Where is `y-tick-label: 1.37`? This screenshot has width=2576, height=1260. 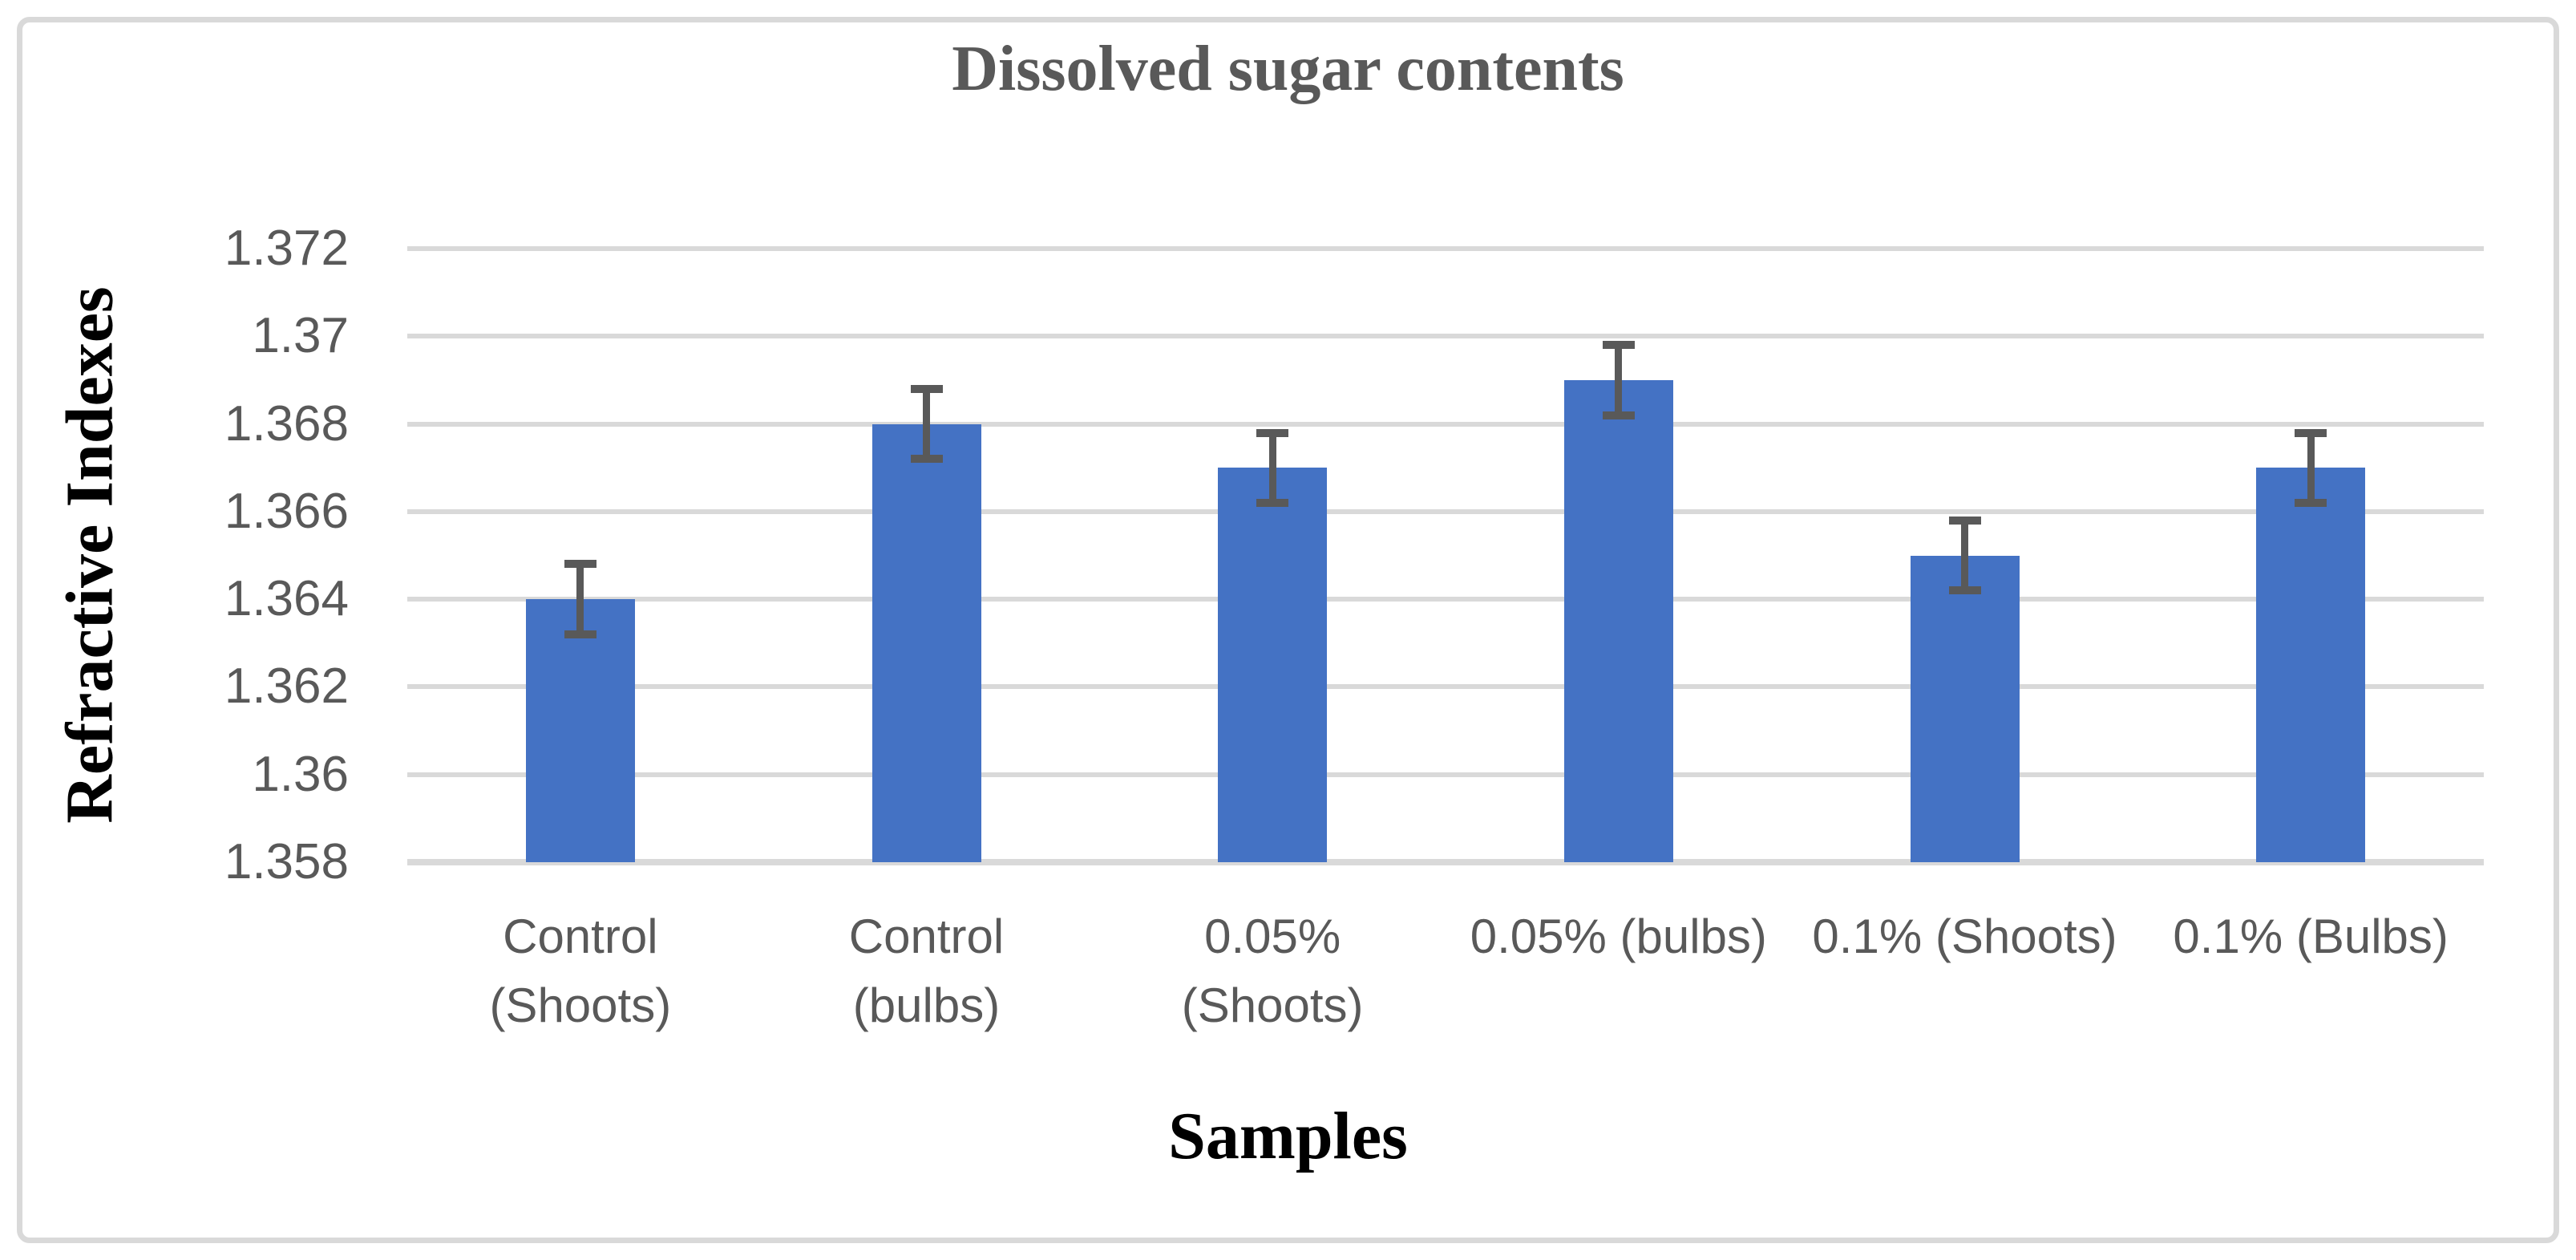
y-tick-label: 1.37 is located at coordinates (300, 336).